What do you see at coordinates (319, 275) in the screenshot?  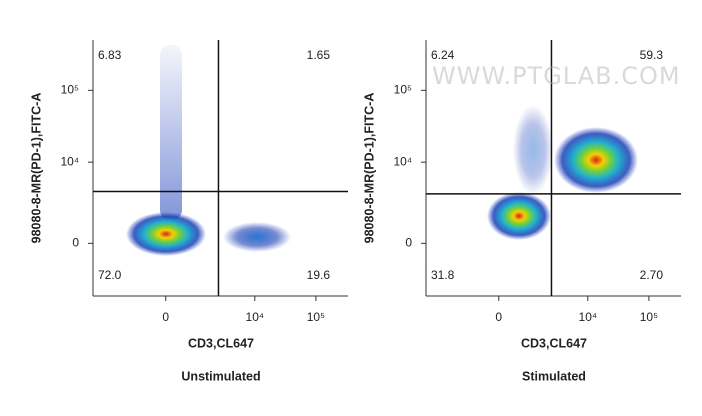 I see `quadrant-label: 19.6` at bounding box center [319, 275].